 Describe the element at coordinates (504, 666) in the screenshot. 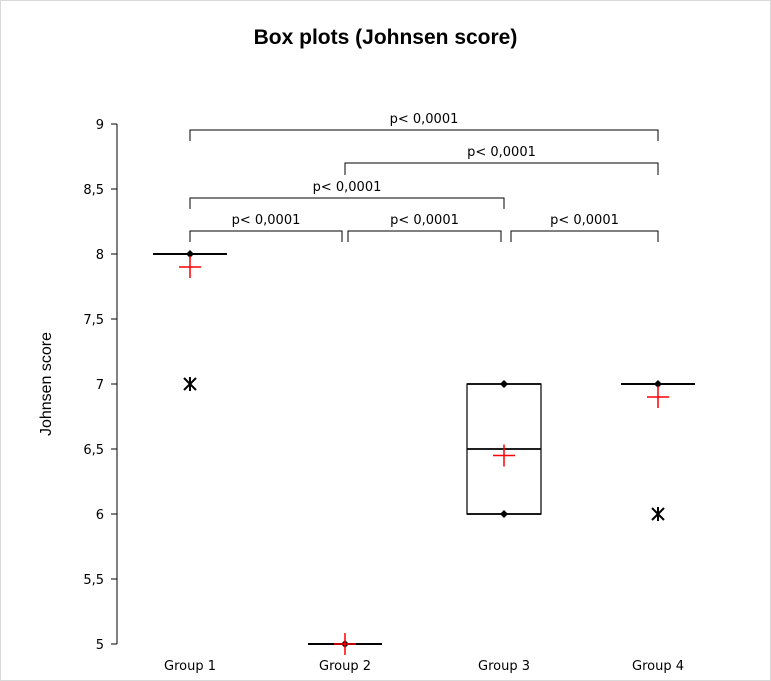

I see `x-tick-label: Group 3` at that location.